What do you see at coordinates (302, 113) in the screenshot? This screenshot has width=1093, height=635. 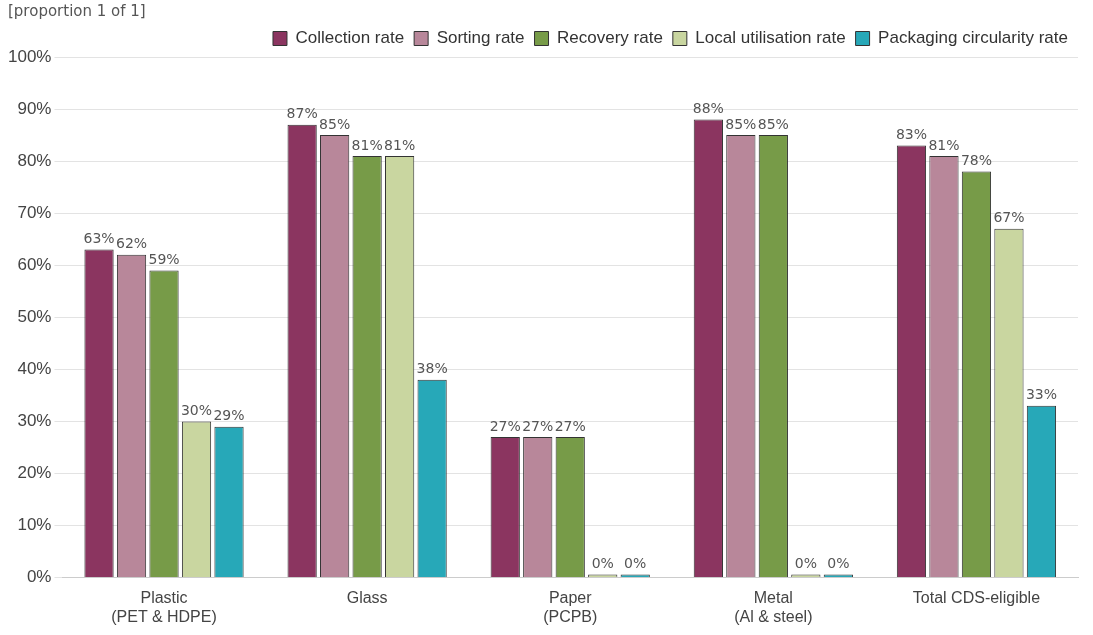 I see `data-label: 87%` at bounding box center [302, 113].